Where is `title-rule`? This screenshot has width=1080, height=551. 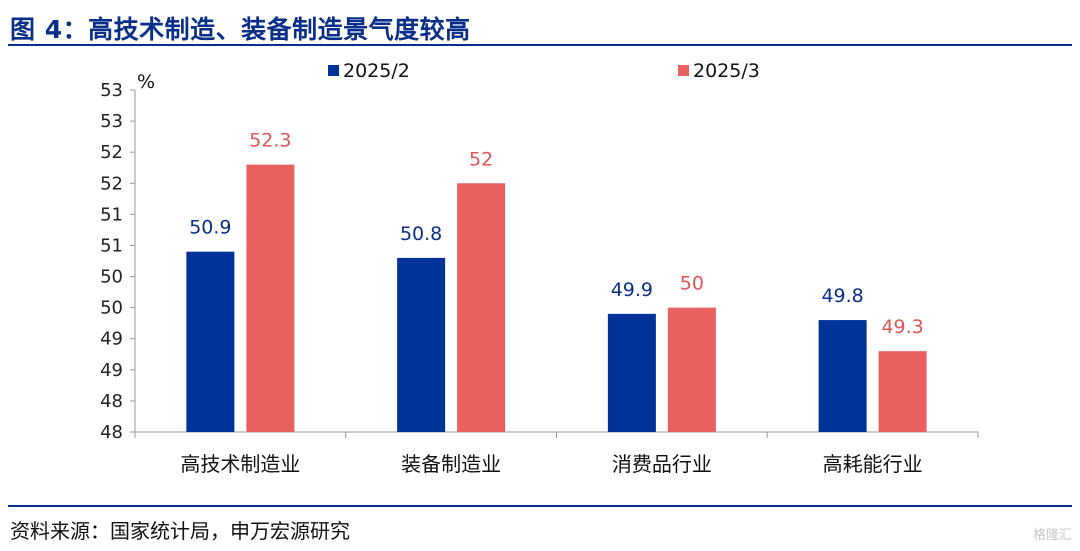
title-rule is located at coordinates (540, 45).